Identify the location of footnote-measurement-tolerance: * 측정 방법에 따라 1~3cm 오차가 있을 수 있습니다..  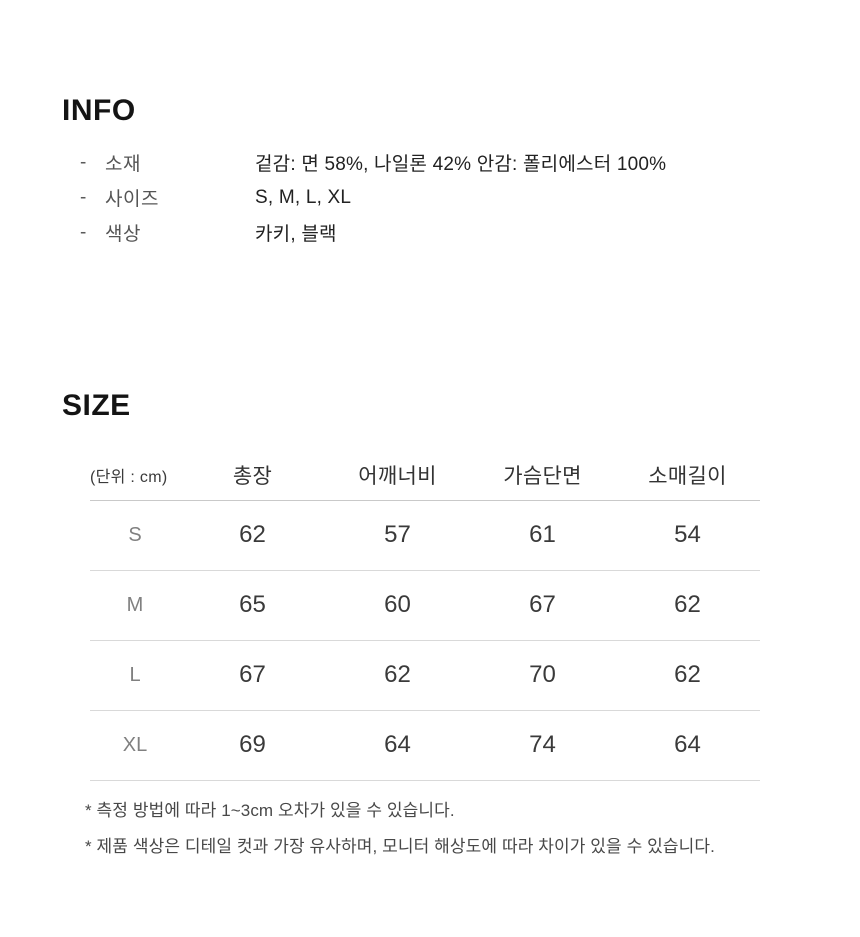
(270, 810).